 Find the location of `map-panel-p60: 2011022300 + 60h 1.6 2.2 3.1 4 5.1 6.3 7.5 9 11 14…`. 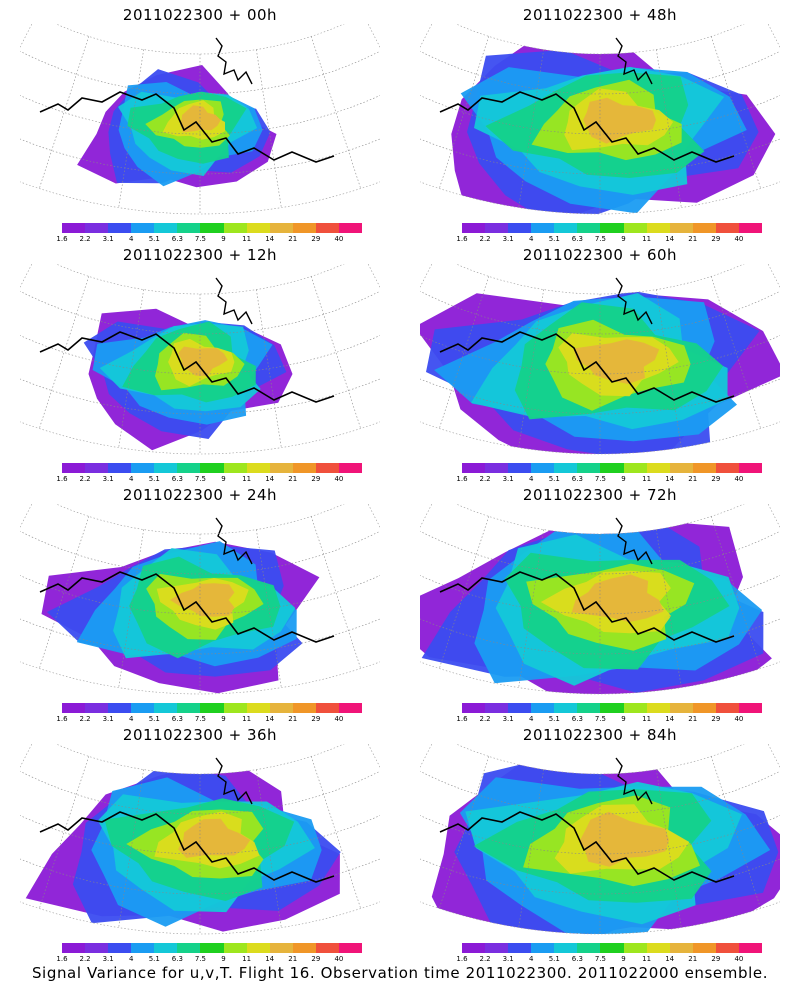

map-panel-p60: 2011022300 + 60h 1.6 2.2 3.1 4 5.1 6.3 7.5 9 11 14… is located at coordinates (600, 361).